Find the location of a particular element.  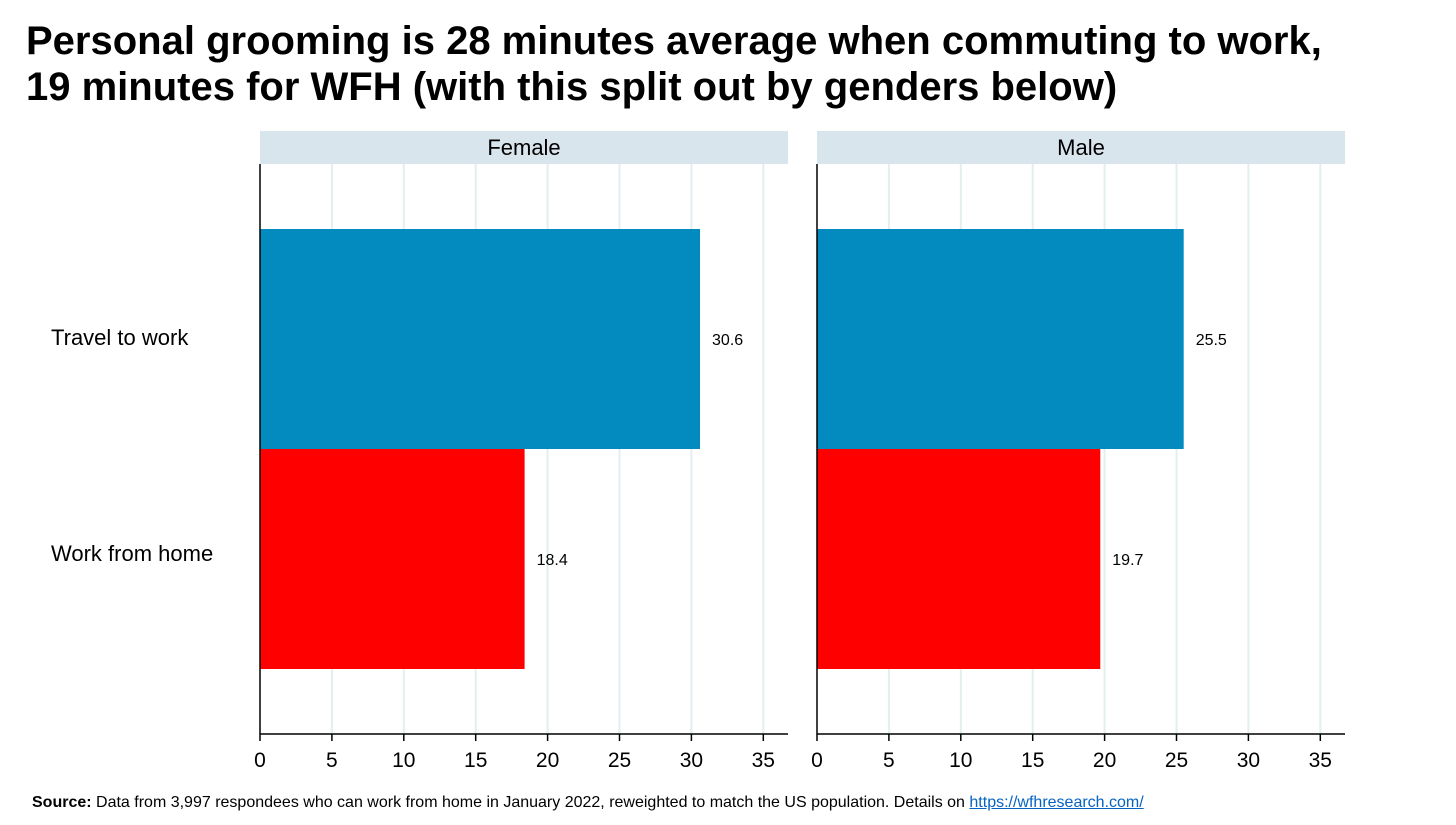

source-label: Source: is located at coordinates (62, 802).